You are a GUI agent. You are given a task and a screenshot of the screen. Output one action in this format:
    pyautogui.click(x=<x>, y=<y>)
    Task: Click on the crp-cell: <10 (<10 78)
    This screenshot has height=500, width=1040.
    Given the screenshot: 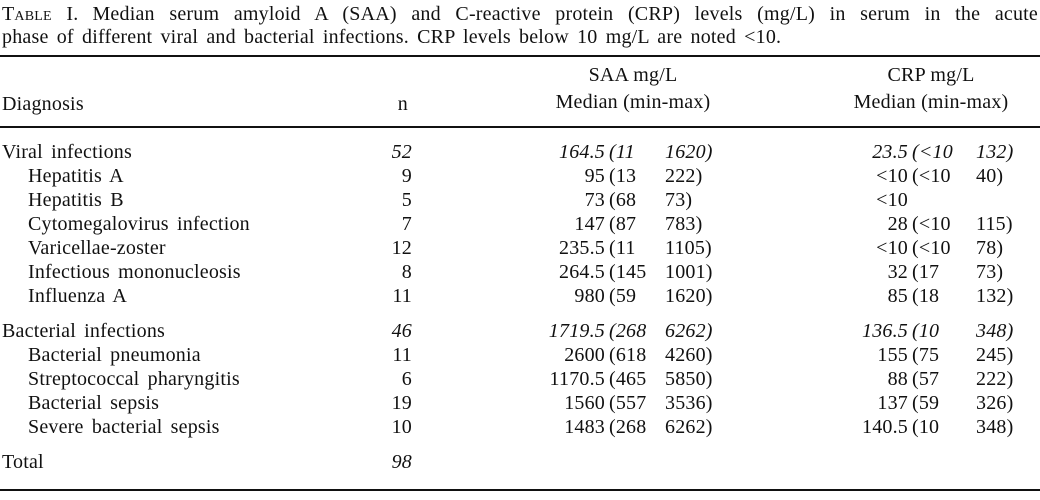 What is the action you would take?
    pyautogui.click(x=879, y=248)
    